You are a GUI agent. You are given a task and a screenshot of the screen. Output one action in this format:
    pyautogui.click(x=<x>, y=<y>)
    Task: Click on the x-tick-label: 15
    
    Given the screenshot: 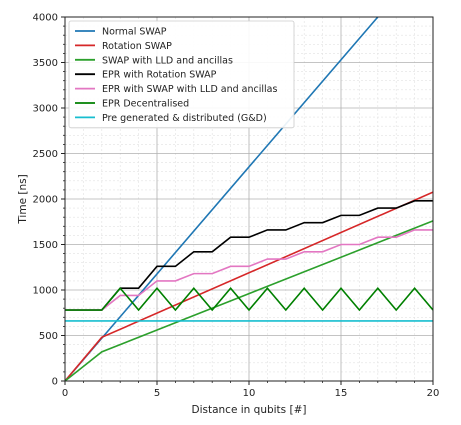 What is the action you would take?
    pyautogui.click(x=341, y=393)
    